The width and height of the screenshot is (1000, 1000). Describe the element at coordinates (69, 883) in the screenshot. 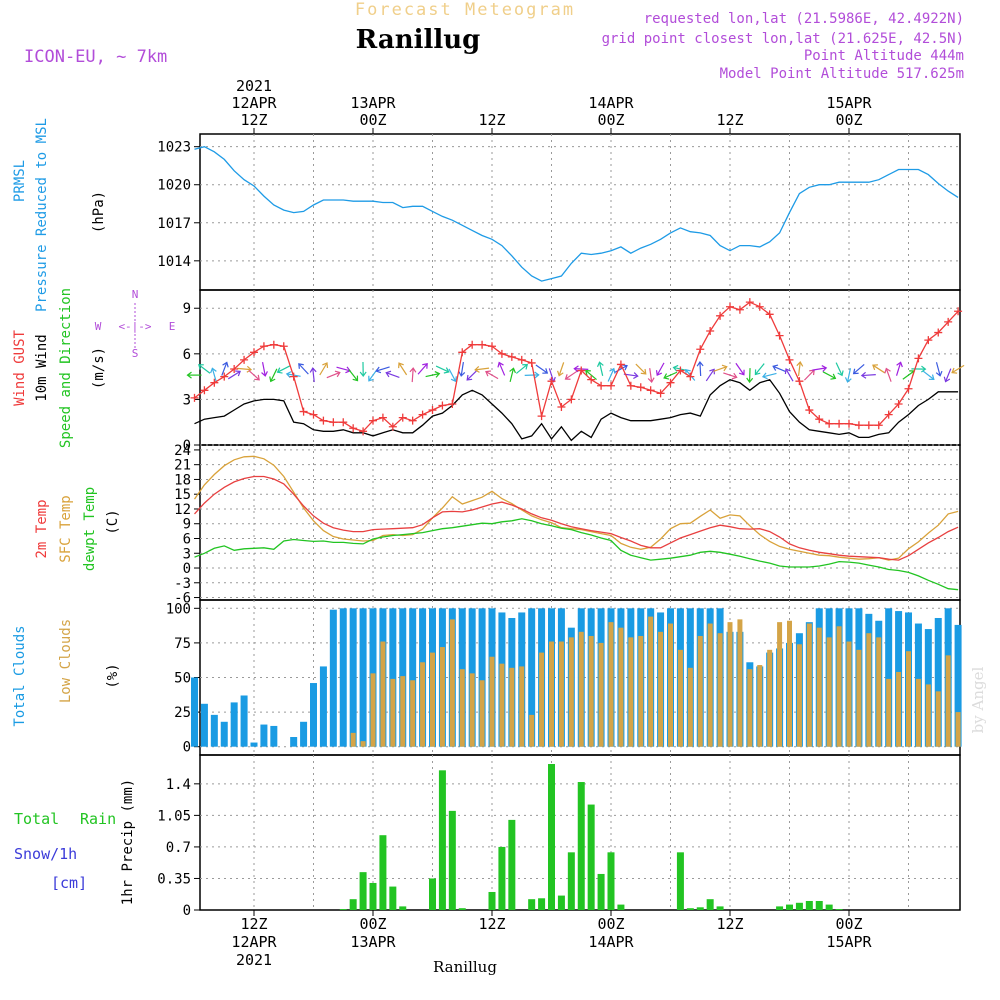

I see `precip-snow-unit: [cm]` at that location.